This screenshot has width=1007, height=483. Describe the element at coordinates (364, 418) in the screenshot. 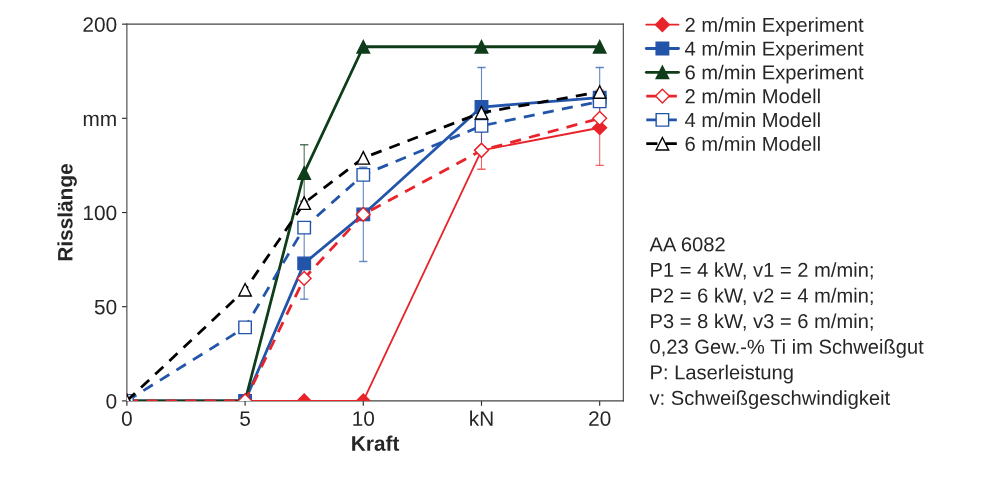

I see `x-tick-label: 10` at that location.